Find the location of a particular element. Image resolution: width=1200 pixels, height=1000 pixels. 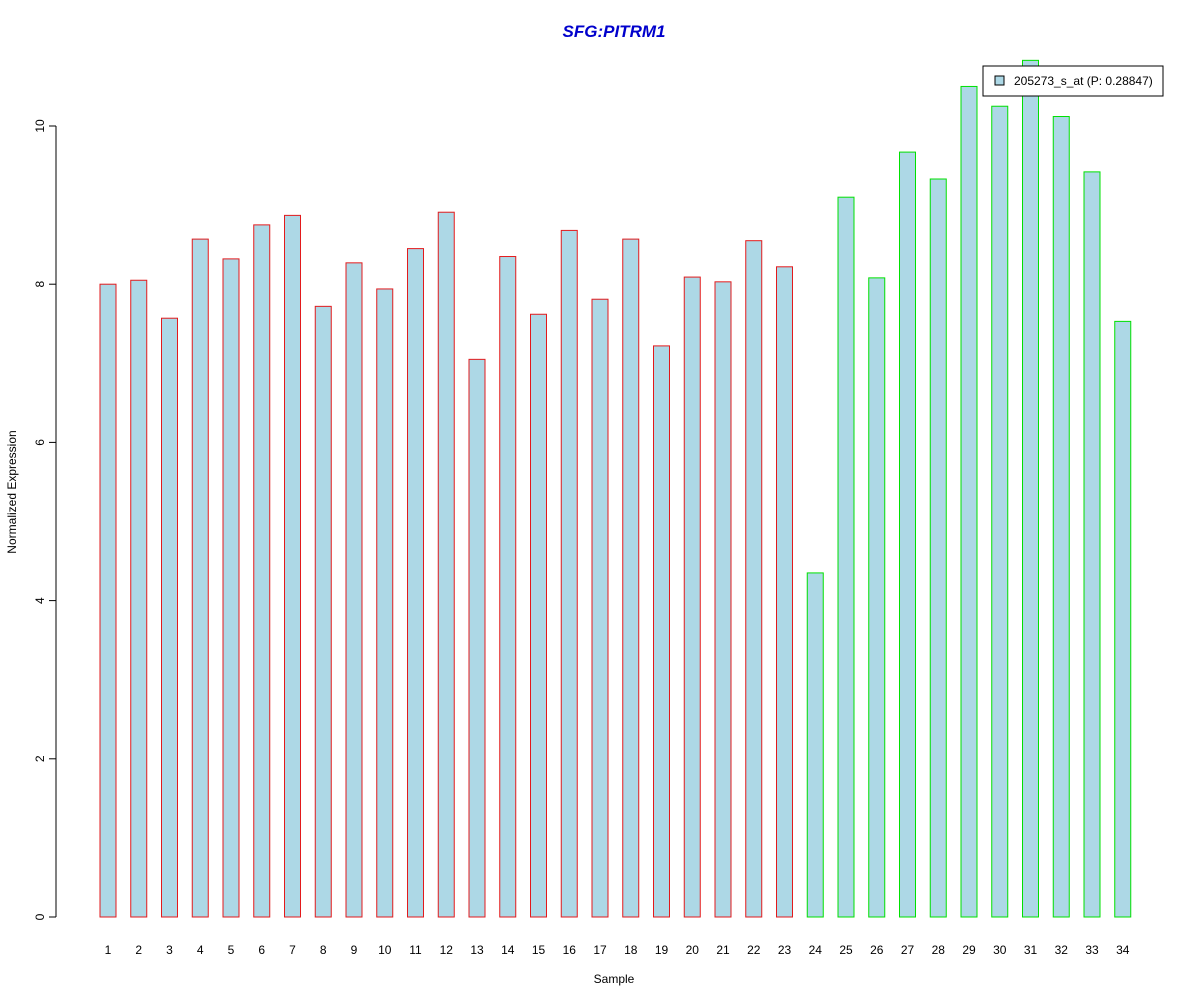

x-tick-label: 31 is located at coordinates (1031, 950).